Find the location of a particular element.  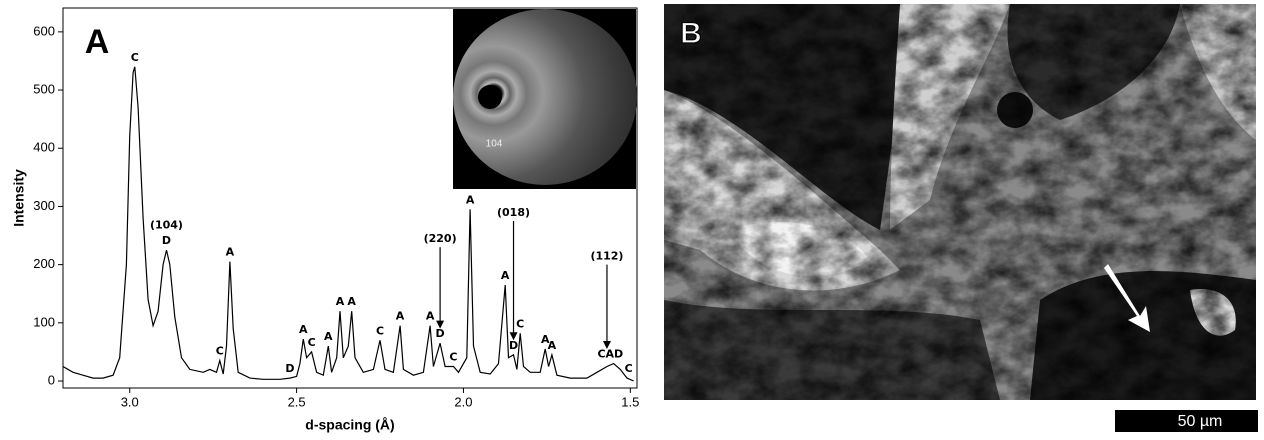

inset-label: 104 is located at coordinates (494, 144).